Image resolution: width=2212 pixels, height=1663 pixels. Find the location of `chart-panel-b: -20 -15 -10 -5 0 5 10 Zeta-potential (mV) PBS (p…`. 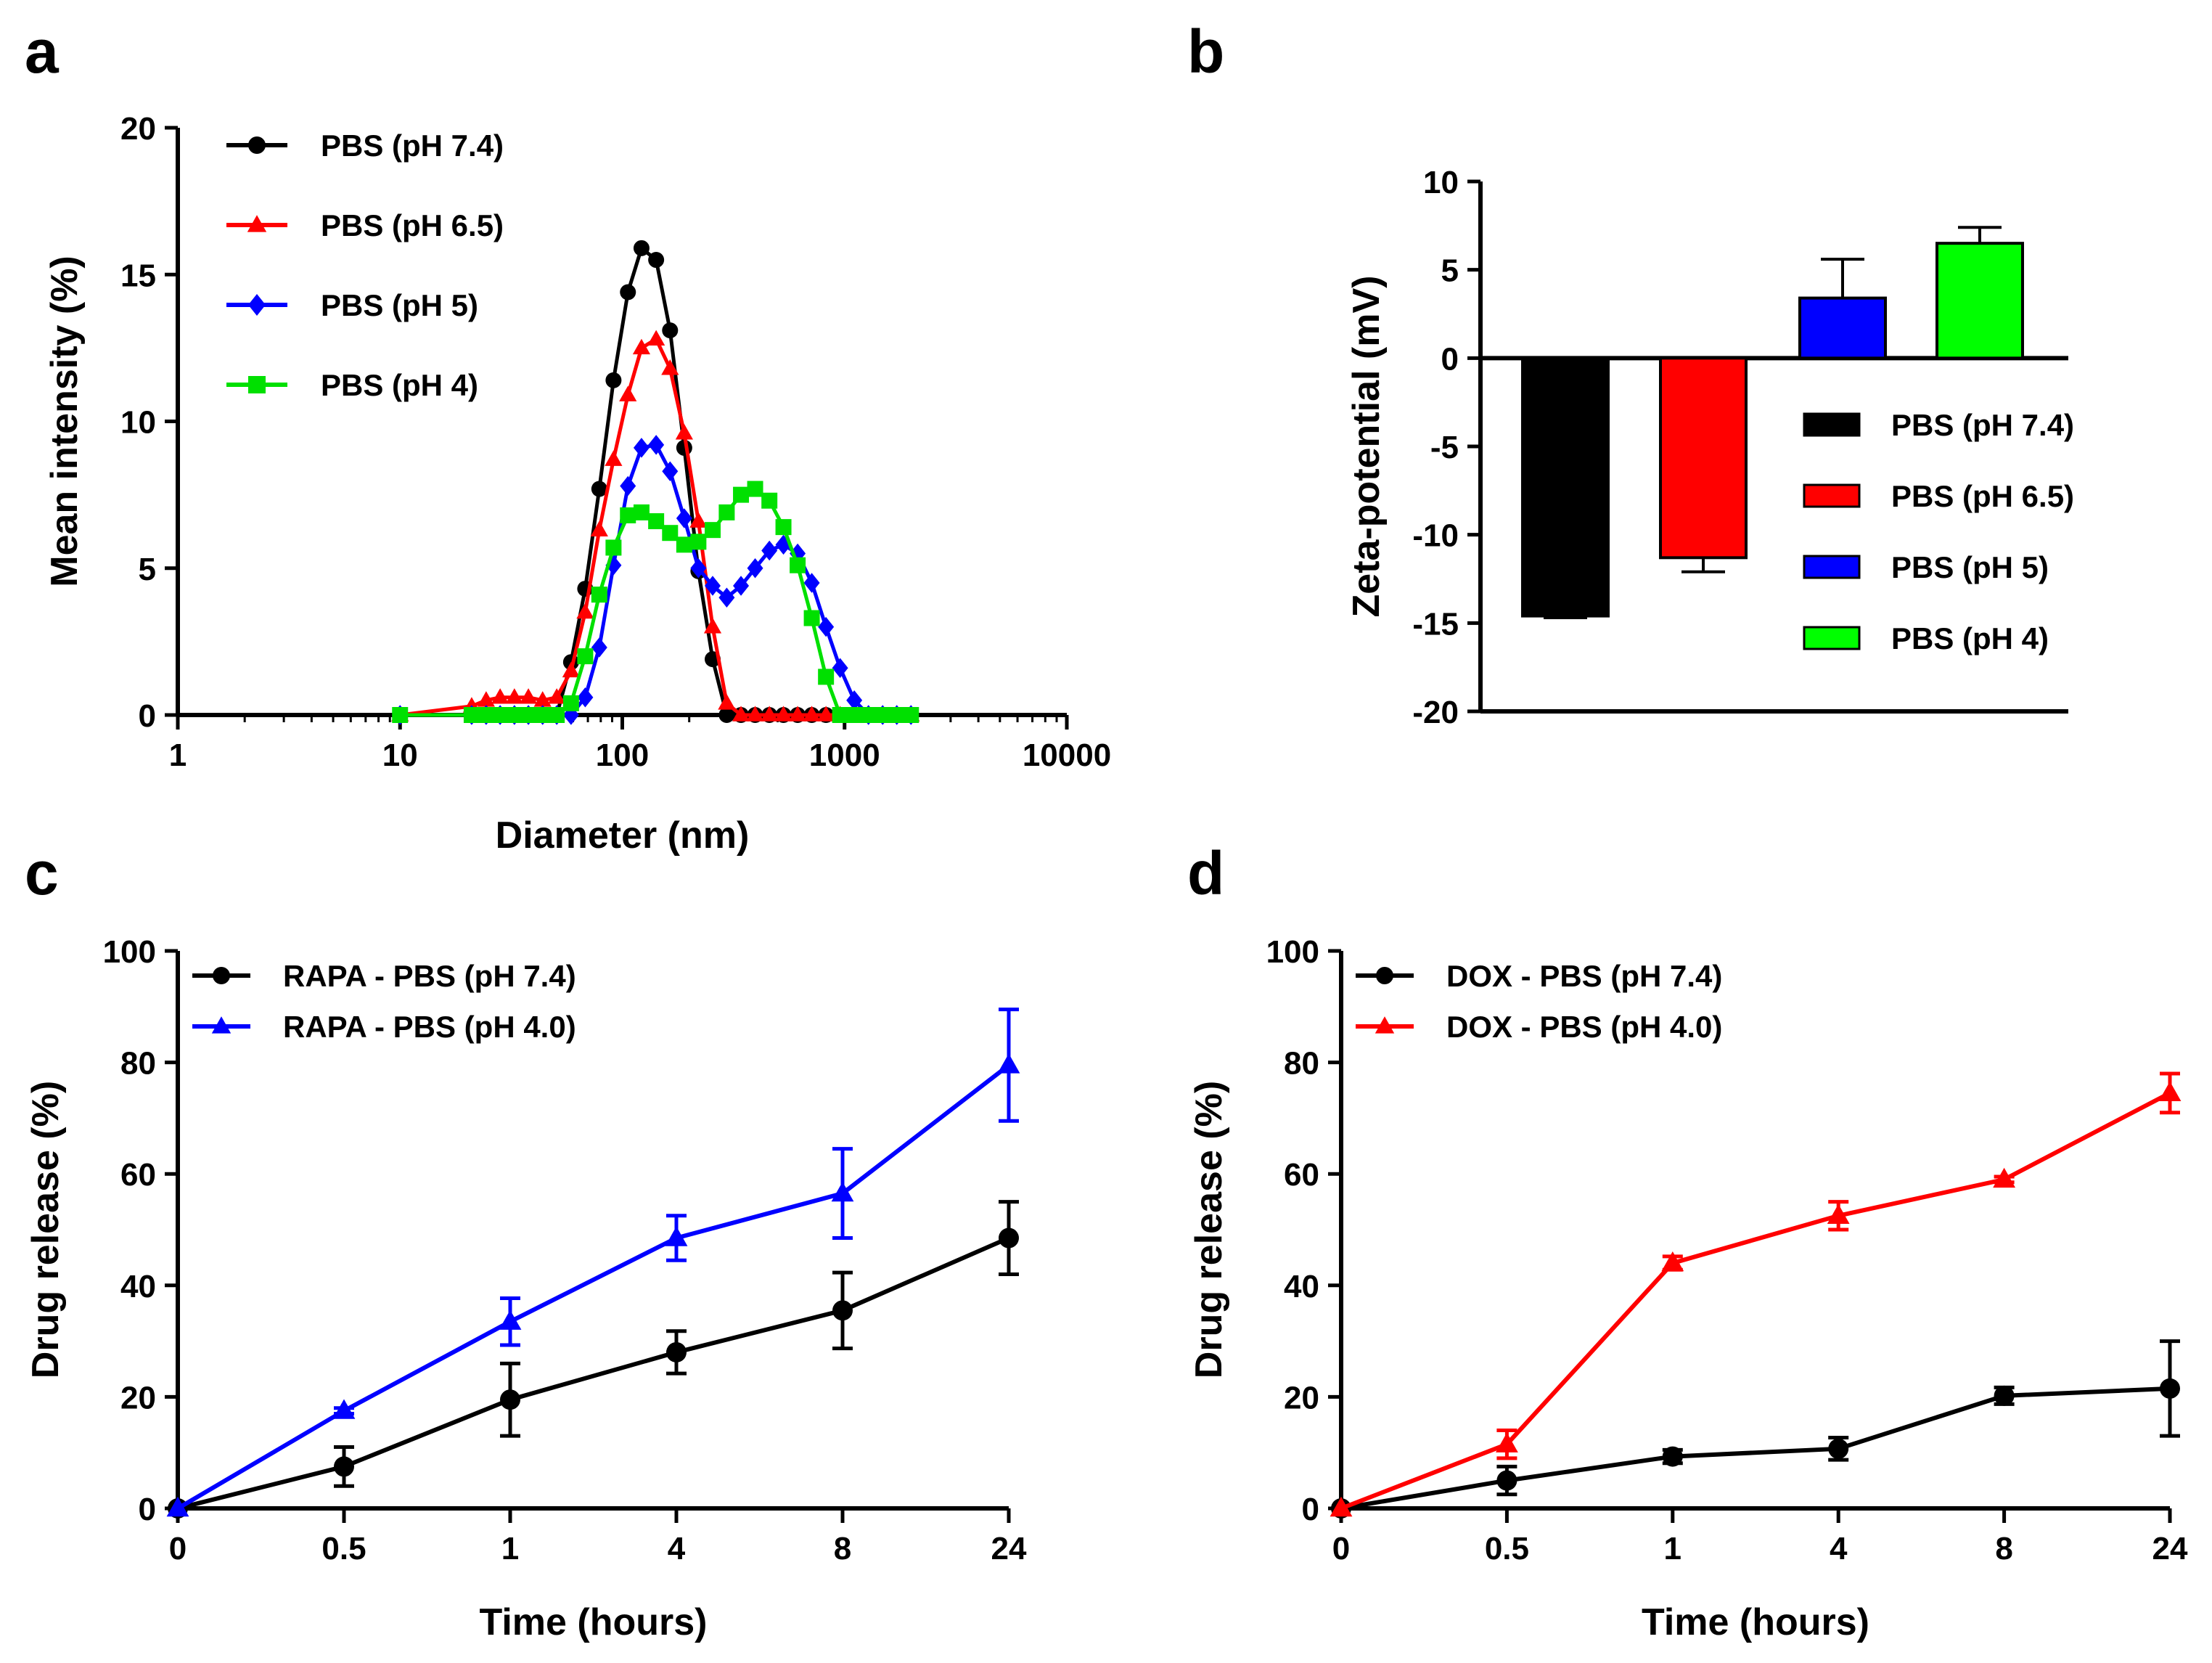

chart-panel-b: -20 -15 -10 -5 0 5 10 Zeta-potential (mV) PBS (p… is located at coordinates (1709, 447).